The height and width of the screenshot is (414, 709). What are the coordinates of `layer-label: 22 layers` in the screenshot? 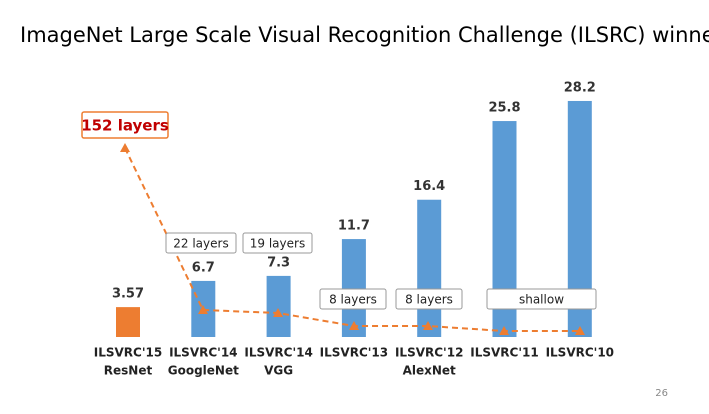 It's located at (200, 244).